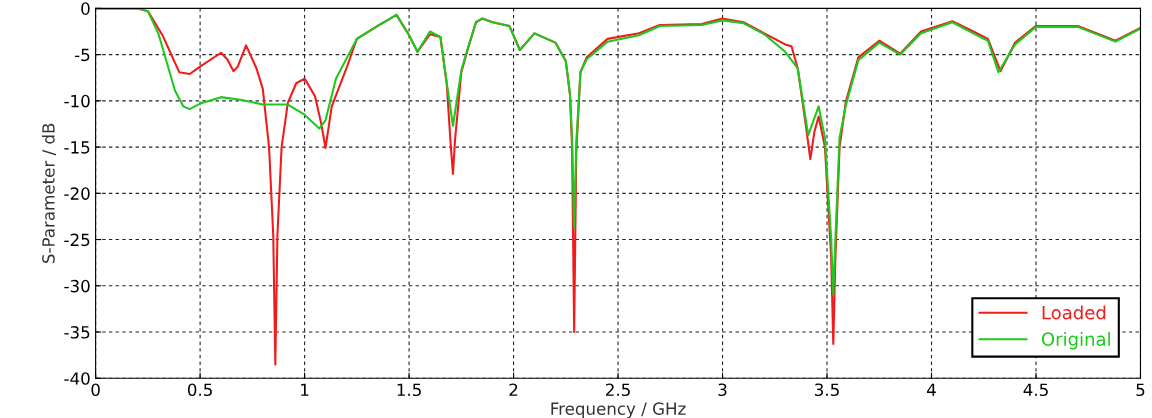  Describe the element at coordinates (1075, 340) in the screenshot. I see `legend-label: Original` at that location.